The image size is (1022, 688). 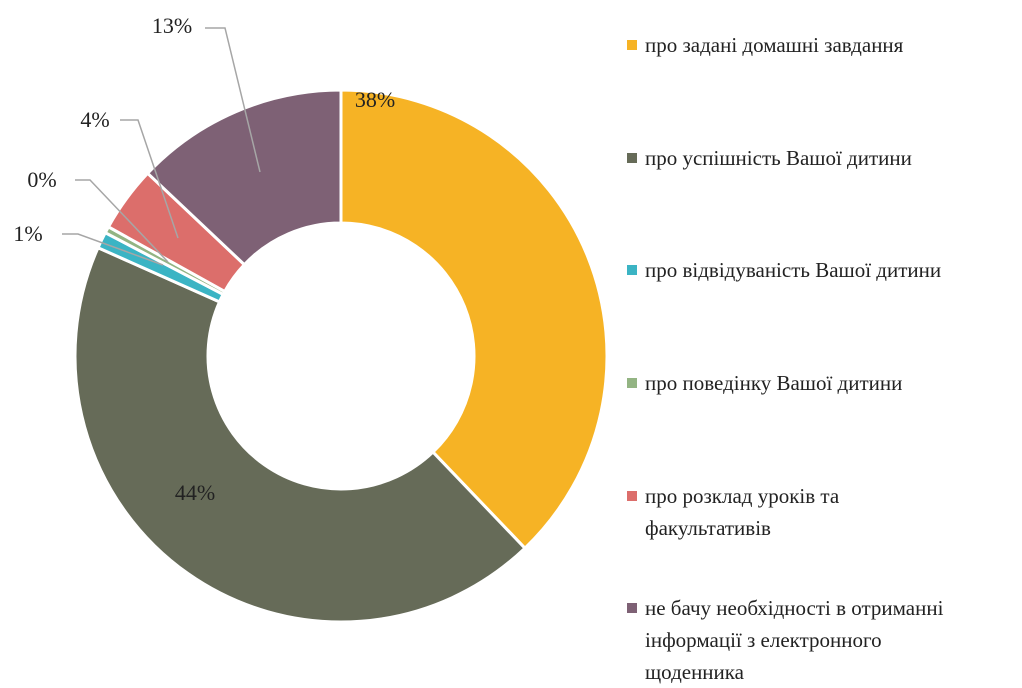 What do you see at coordinates (27, 233) in the screenshot?
I see `data-label: 1%` at bounding box center [27, 233].